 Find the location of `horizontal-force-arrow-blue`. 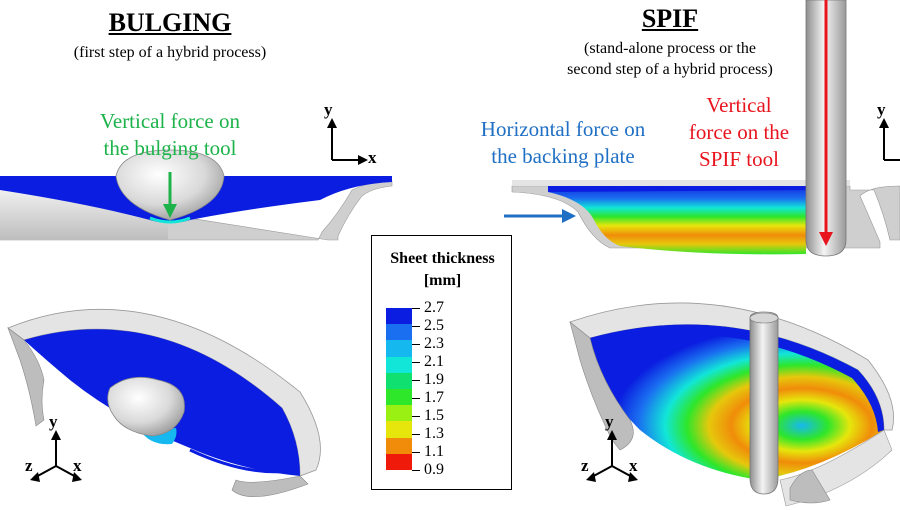

horizontal-force-arrow-blue is located at coordinates (540, 216).